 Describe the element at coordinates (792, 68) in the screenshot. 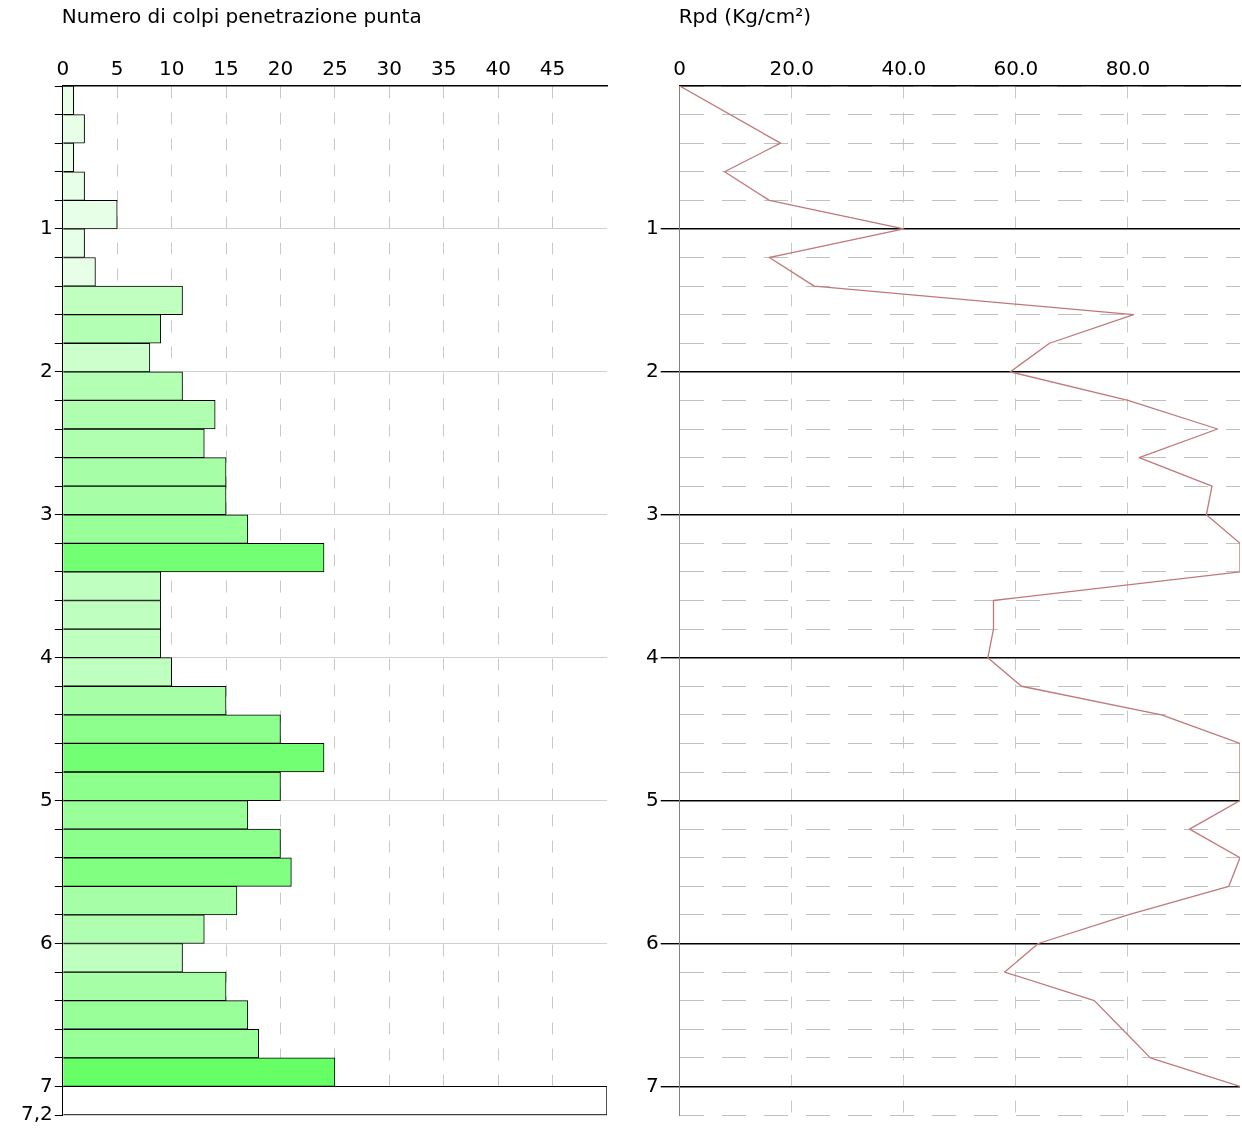

I see `x-tick-label: 20.0` at that location.